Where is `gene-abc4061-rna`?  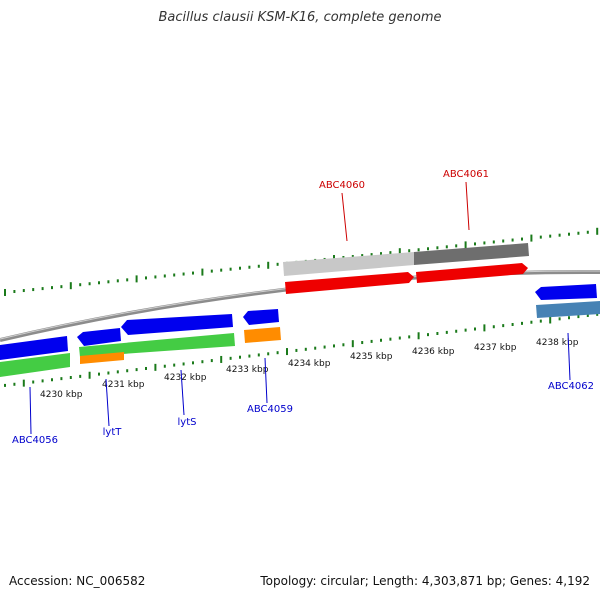 gene-abc4061-rna is located at coordinates (471, 254).